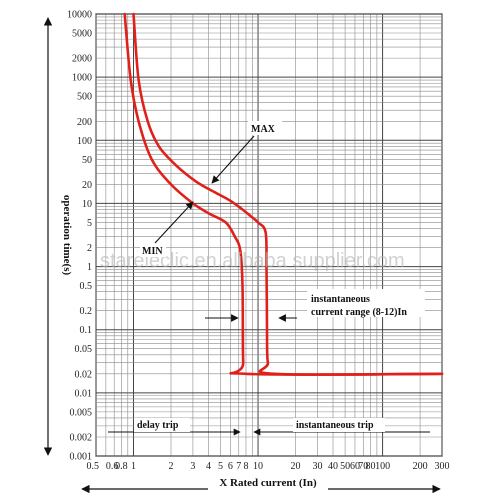  What do you see at coordinates (84, 374) in the screenshot?
I see `y-tick-label: 0.02` at bounding box center [84, 374].